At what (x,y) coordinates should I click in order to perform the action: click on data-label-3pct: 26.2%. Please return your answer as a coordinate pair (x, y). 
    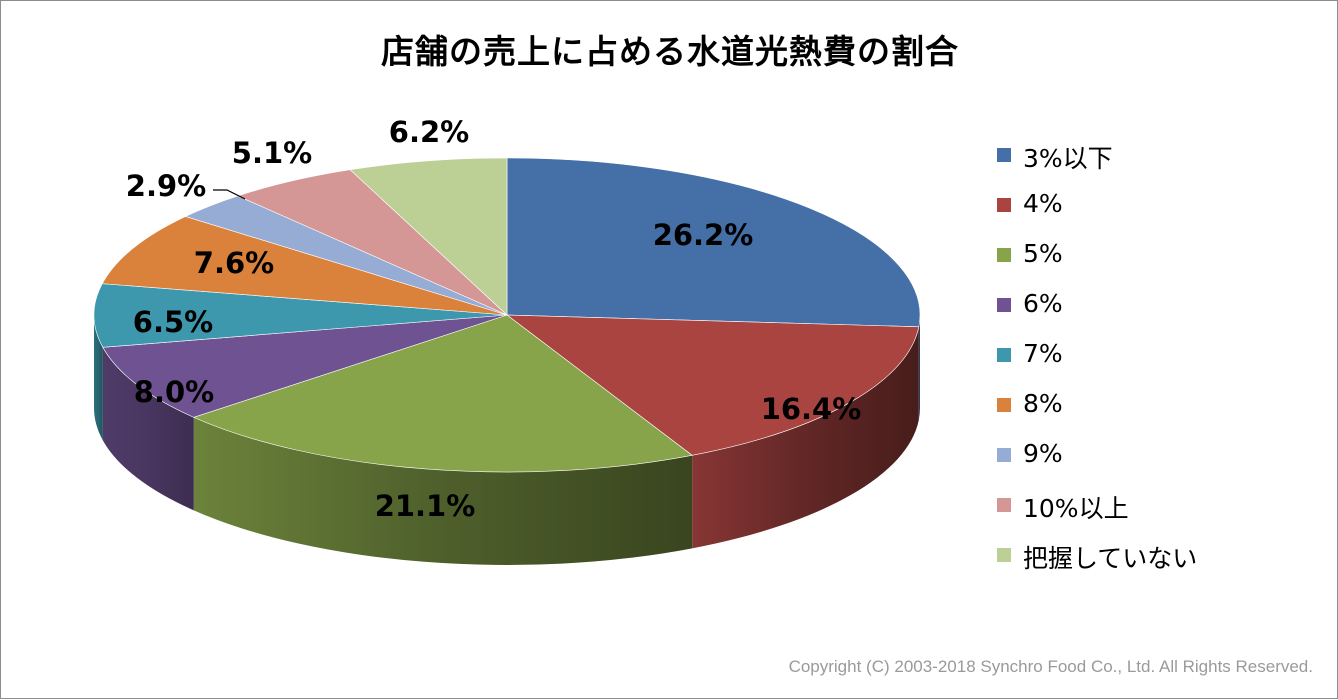
    Looking at the image, I should click on (703, 235).